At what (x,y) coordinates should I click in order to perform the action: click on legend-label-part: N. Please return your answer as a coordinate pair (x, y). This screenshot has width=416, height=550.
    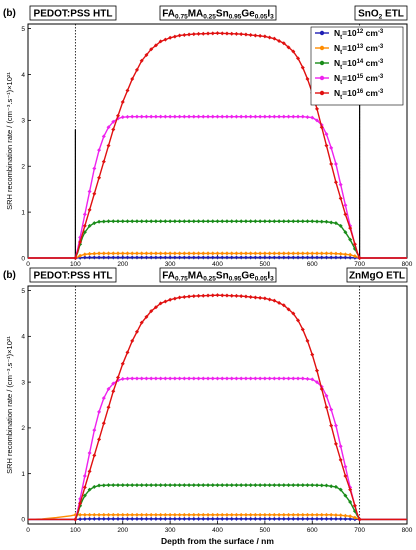
    Looking at the image, I should click on (337, 48).